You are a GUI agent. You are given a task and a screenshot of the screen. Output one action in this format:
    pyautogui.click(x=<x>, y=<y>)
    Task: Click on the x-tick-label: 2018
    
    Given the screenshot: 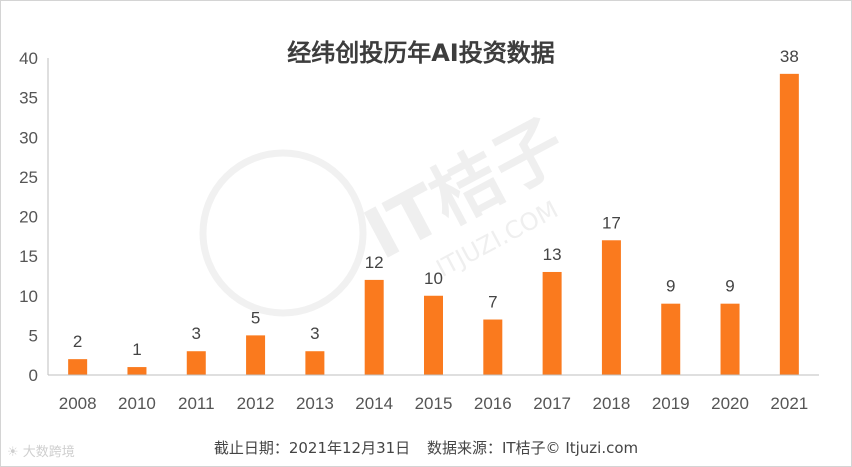 What is the action you would take?
    pyautogui.click(x=612, y=403)
    